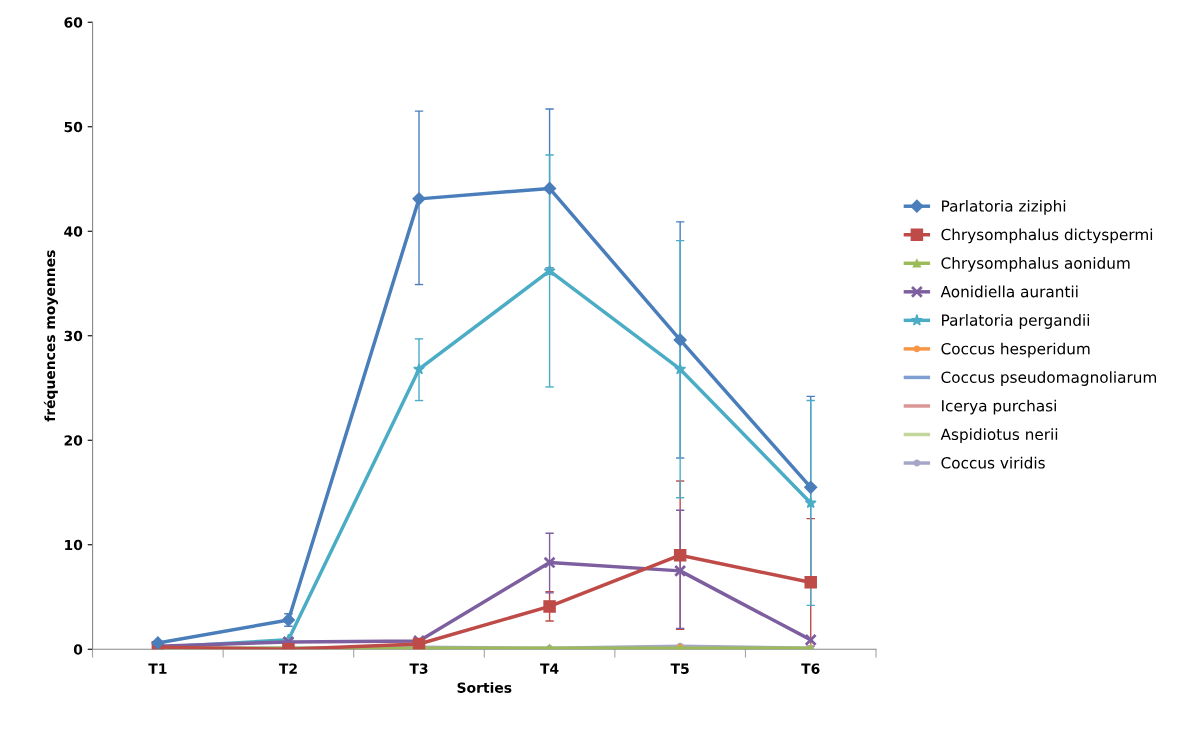  Describe the element at coordinates (549, 668) in the screenshot. I see `x-tick-label: T4` at that location.